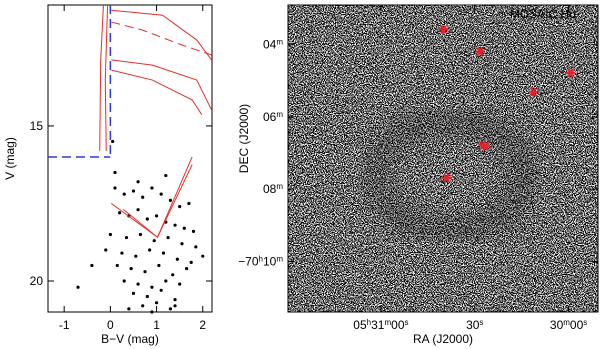 The image size is (600, 349). Describe the element at coordinates (248, 261) in the screenshot. I see `tick-label-part: −70` at that location.